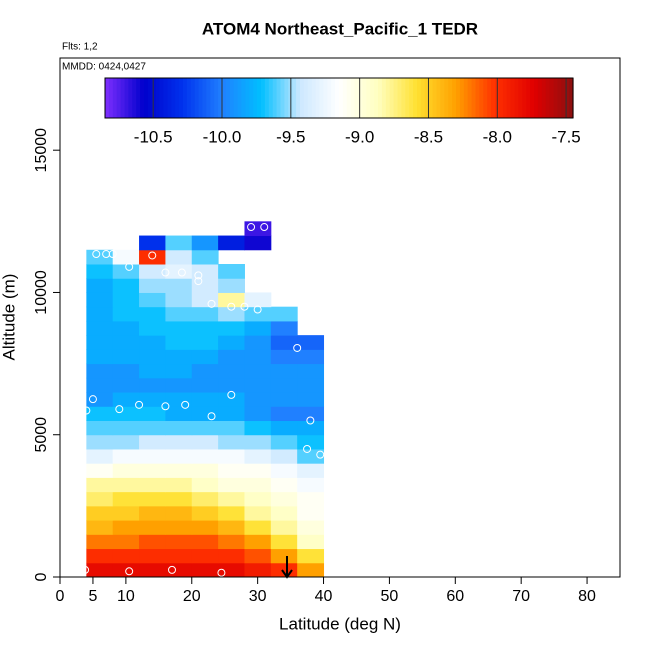 Image resolution: width=650 pixels, height=650 pixels. Describe the element at coordinates (153, 136) in the screenshot. I see `colorbar-tick-label: -10.5` at that location.